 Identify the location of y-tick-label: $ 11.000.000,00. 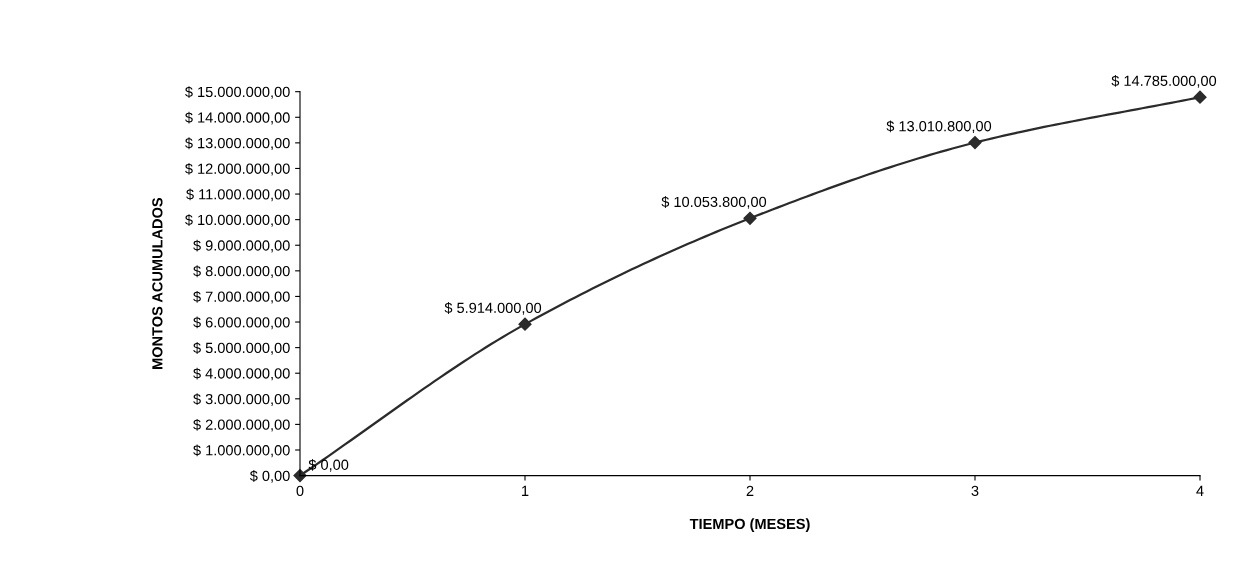
(238, 195).